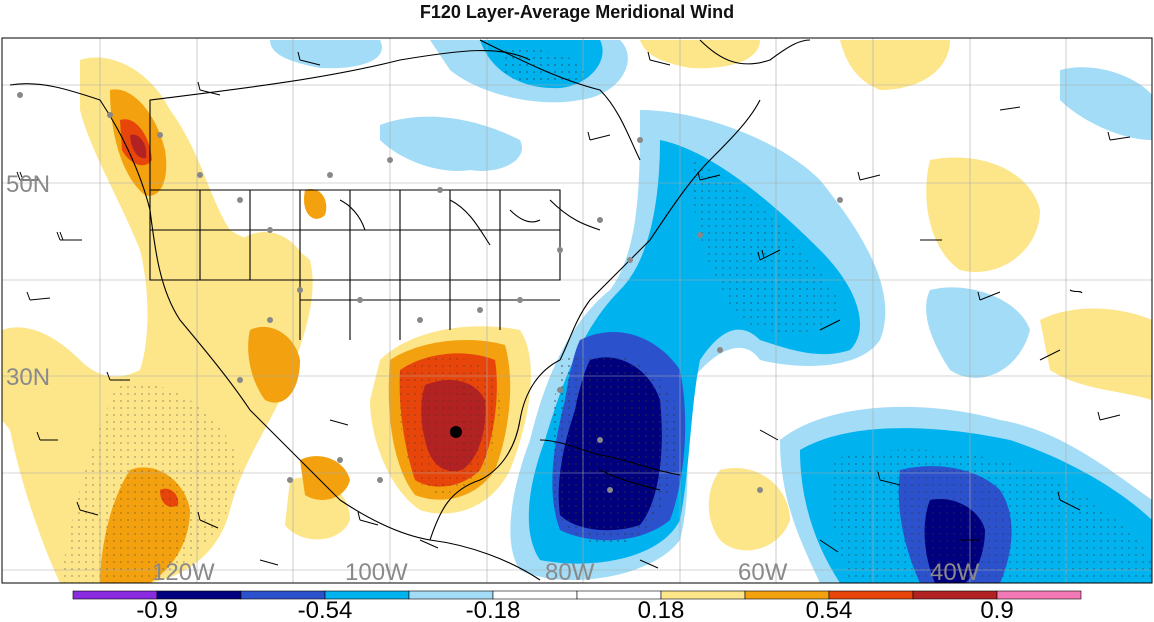 The image size is (1154, 622). Describe the element at coordinates (570, 572) in the screenshot. I see `lon-label-80w: 80W` at that location.